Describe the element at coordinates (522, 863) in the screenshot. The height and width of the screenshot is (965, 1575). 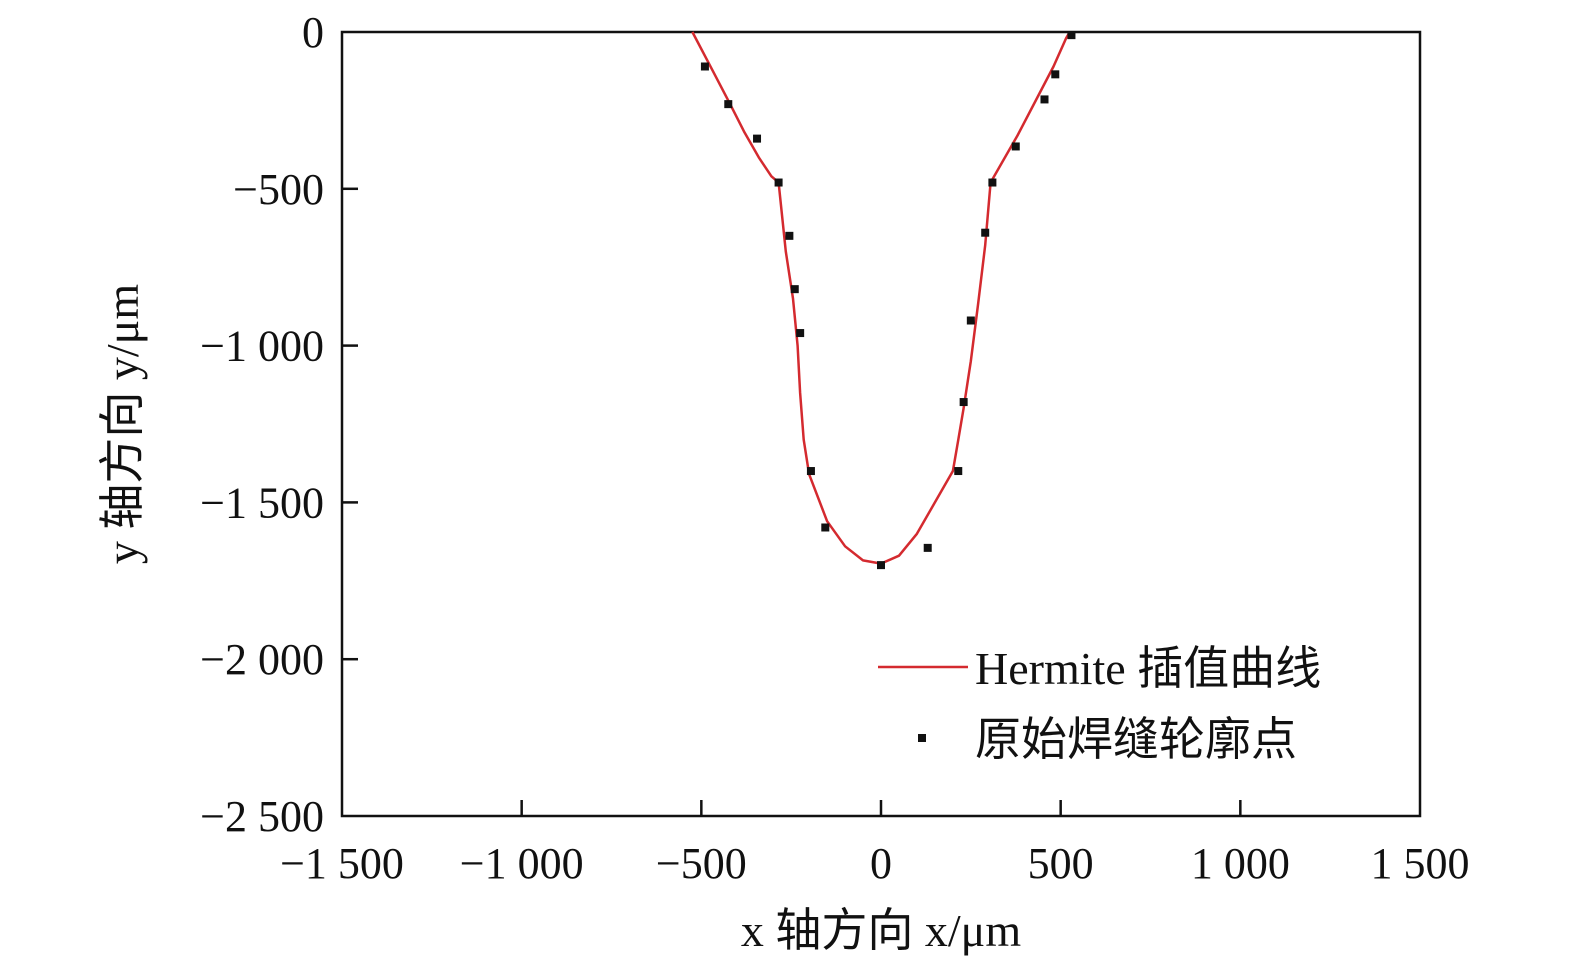
I see `x-tick-label: −1 000` at that location.